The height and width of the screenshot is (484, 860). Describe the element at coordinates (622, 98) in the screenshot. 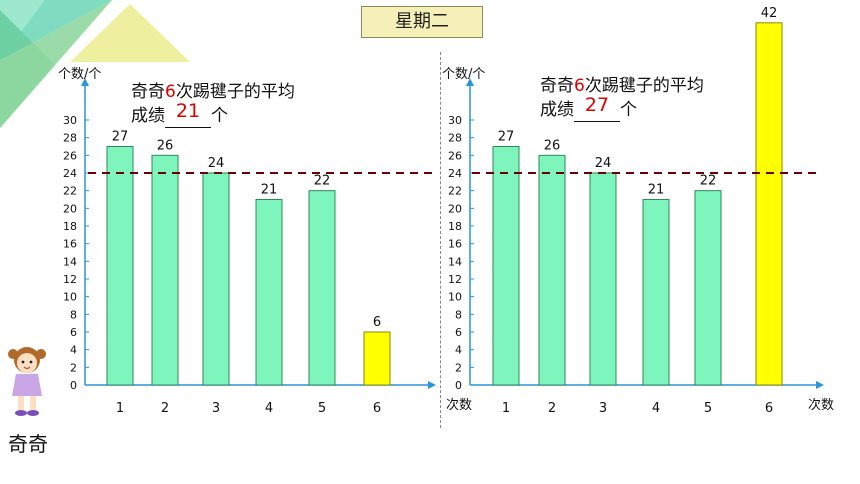

I see `right-caption: 奇奇6次踢毽子的平均 成绩 27 个` at that location.